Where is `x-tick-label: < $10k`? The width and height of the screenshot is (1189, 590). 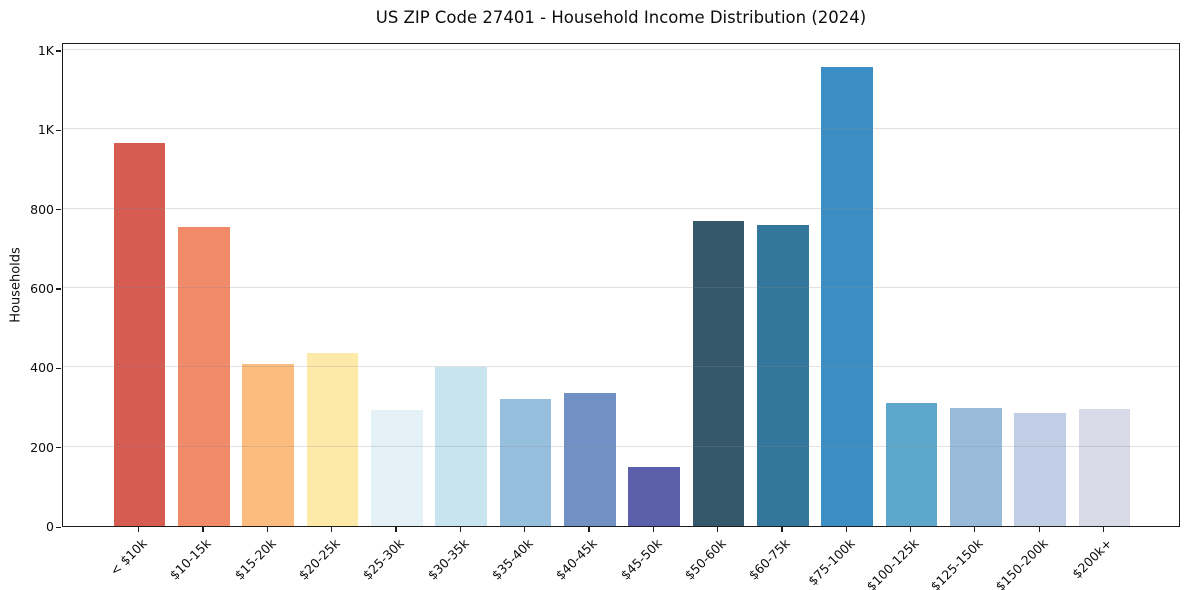
x-tick-label: < $10k is located at coordinates (128, 557).